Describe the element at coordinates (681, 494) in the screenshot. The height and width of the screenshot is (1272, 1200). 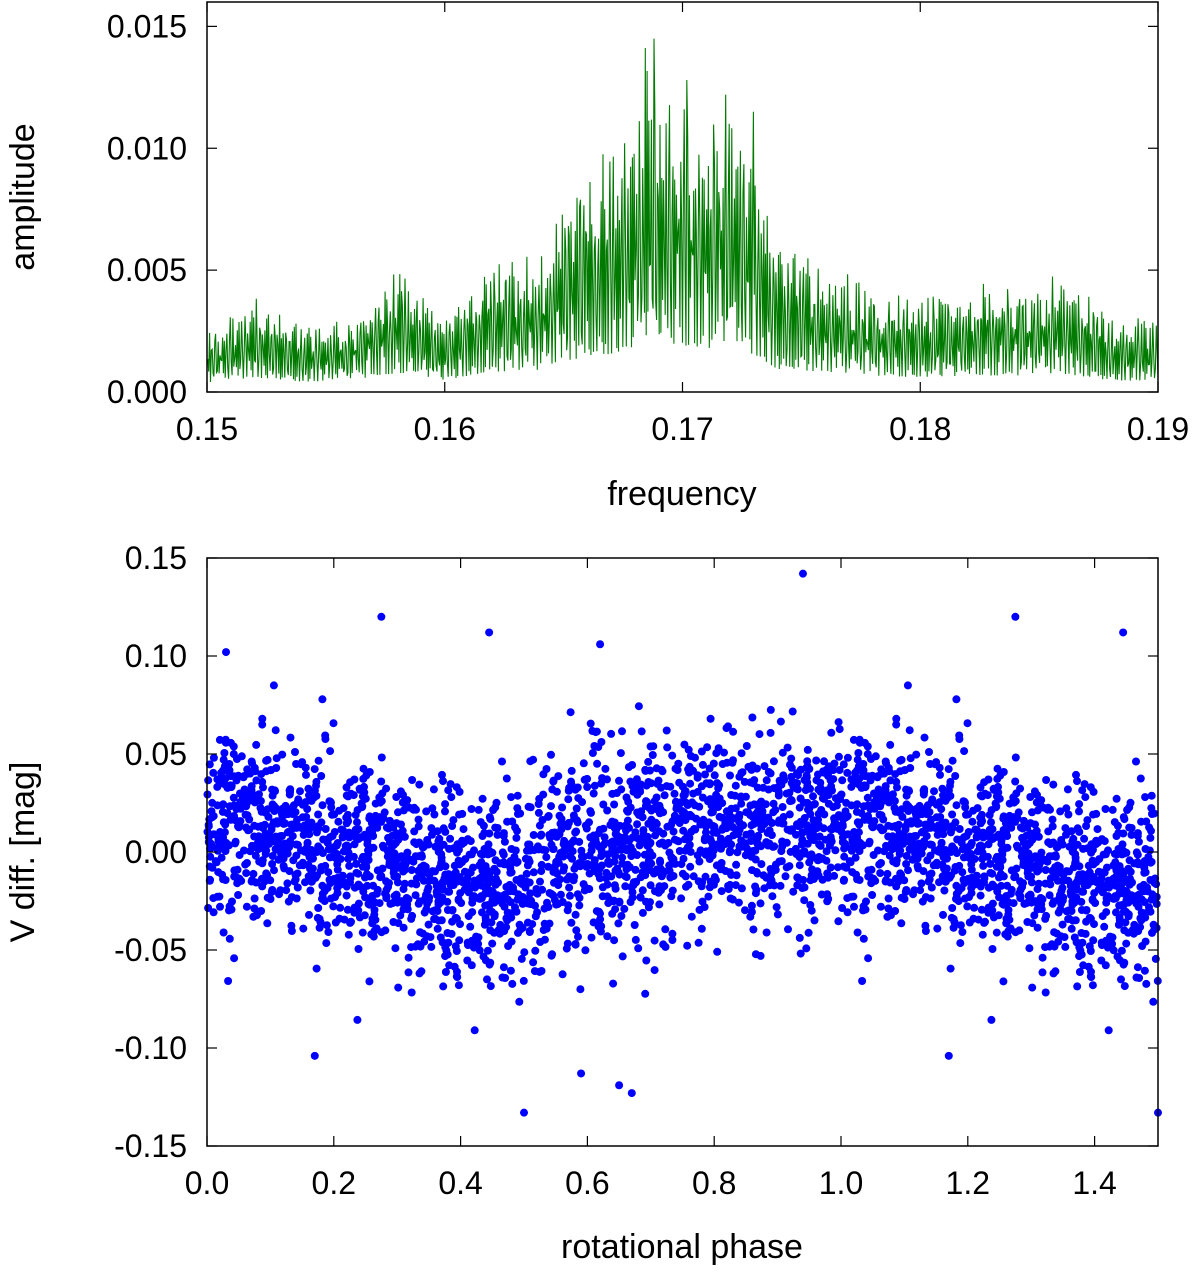
I see `spectrum-xlabel: frequency` at that location.